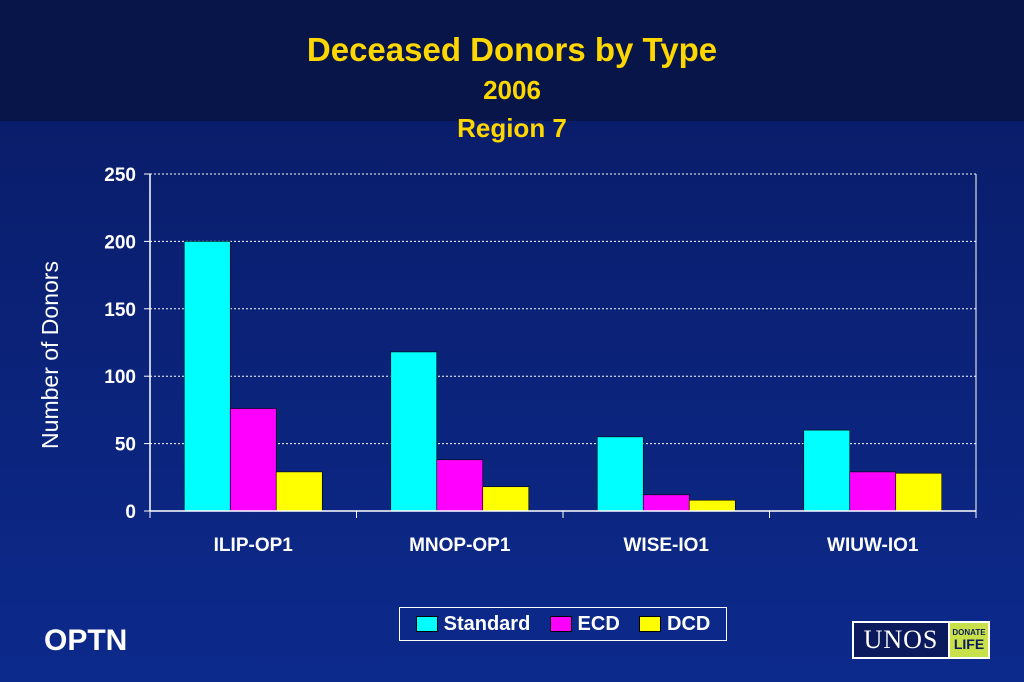 Image resolution: width=1024 pixels, height=682 pixels. What do you see at coordinates (873, 491) in the screenshot?
I see `bar-ecd-wiuw-io1` at bounding box center [873, 491].